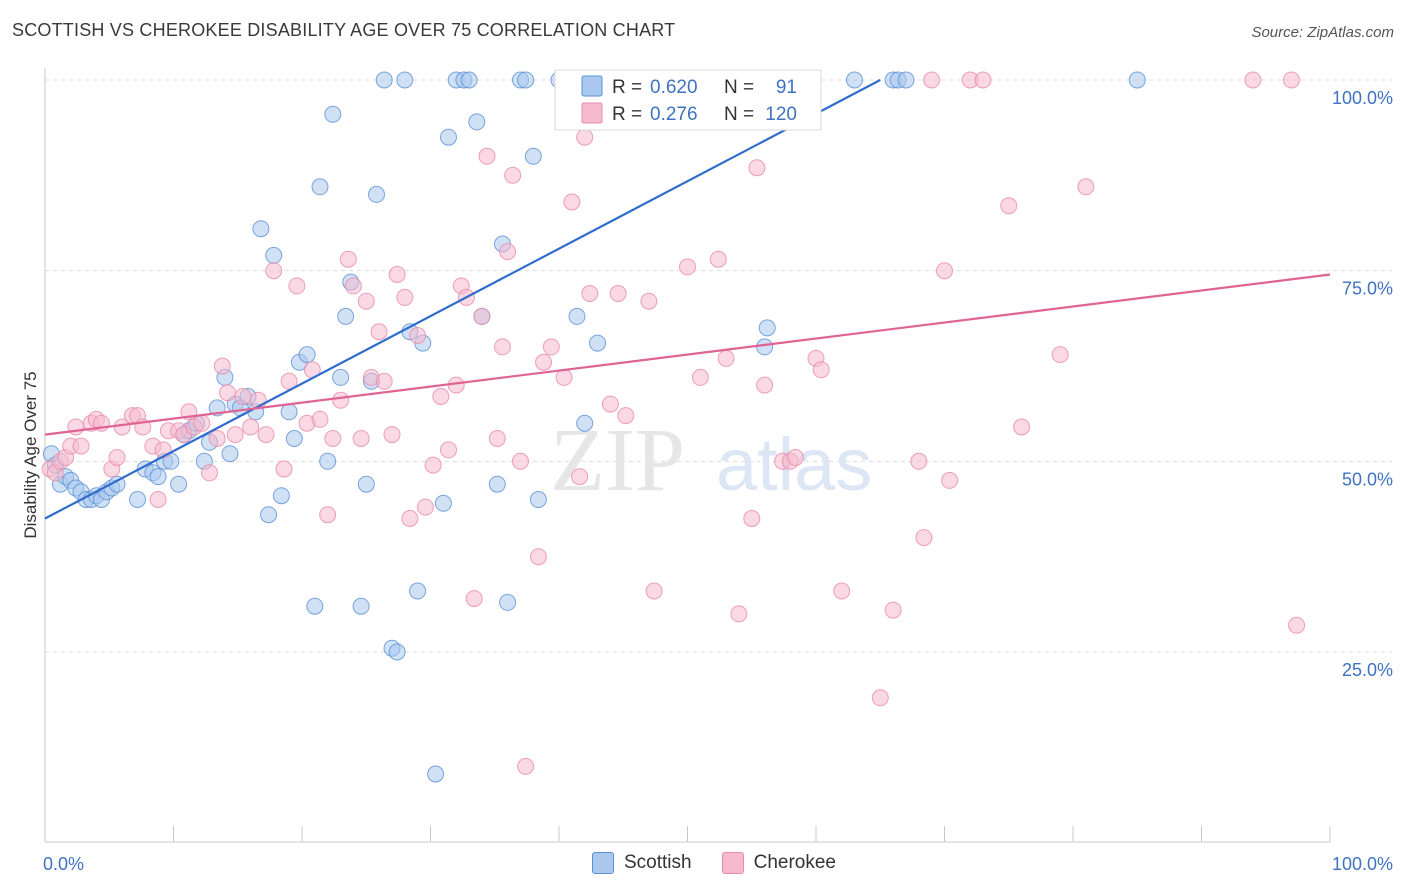 This screenshot has height=892, width=1406. What do you see at coordinates (1367, 670) in the screenshot?
I see `y-tick-label: 25.0%` at bounding box center [1367, 670].